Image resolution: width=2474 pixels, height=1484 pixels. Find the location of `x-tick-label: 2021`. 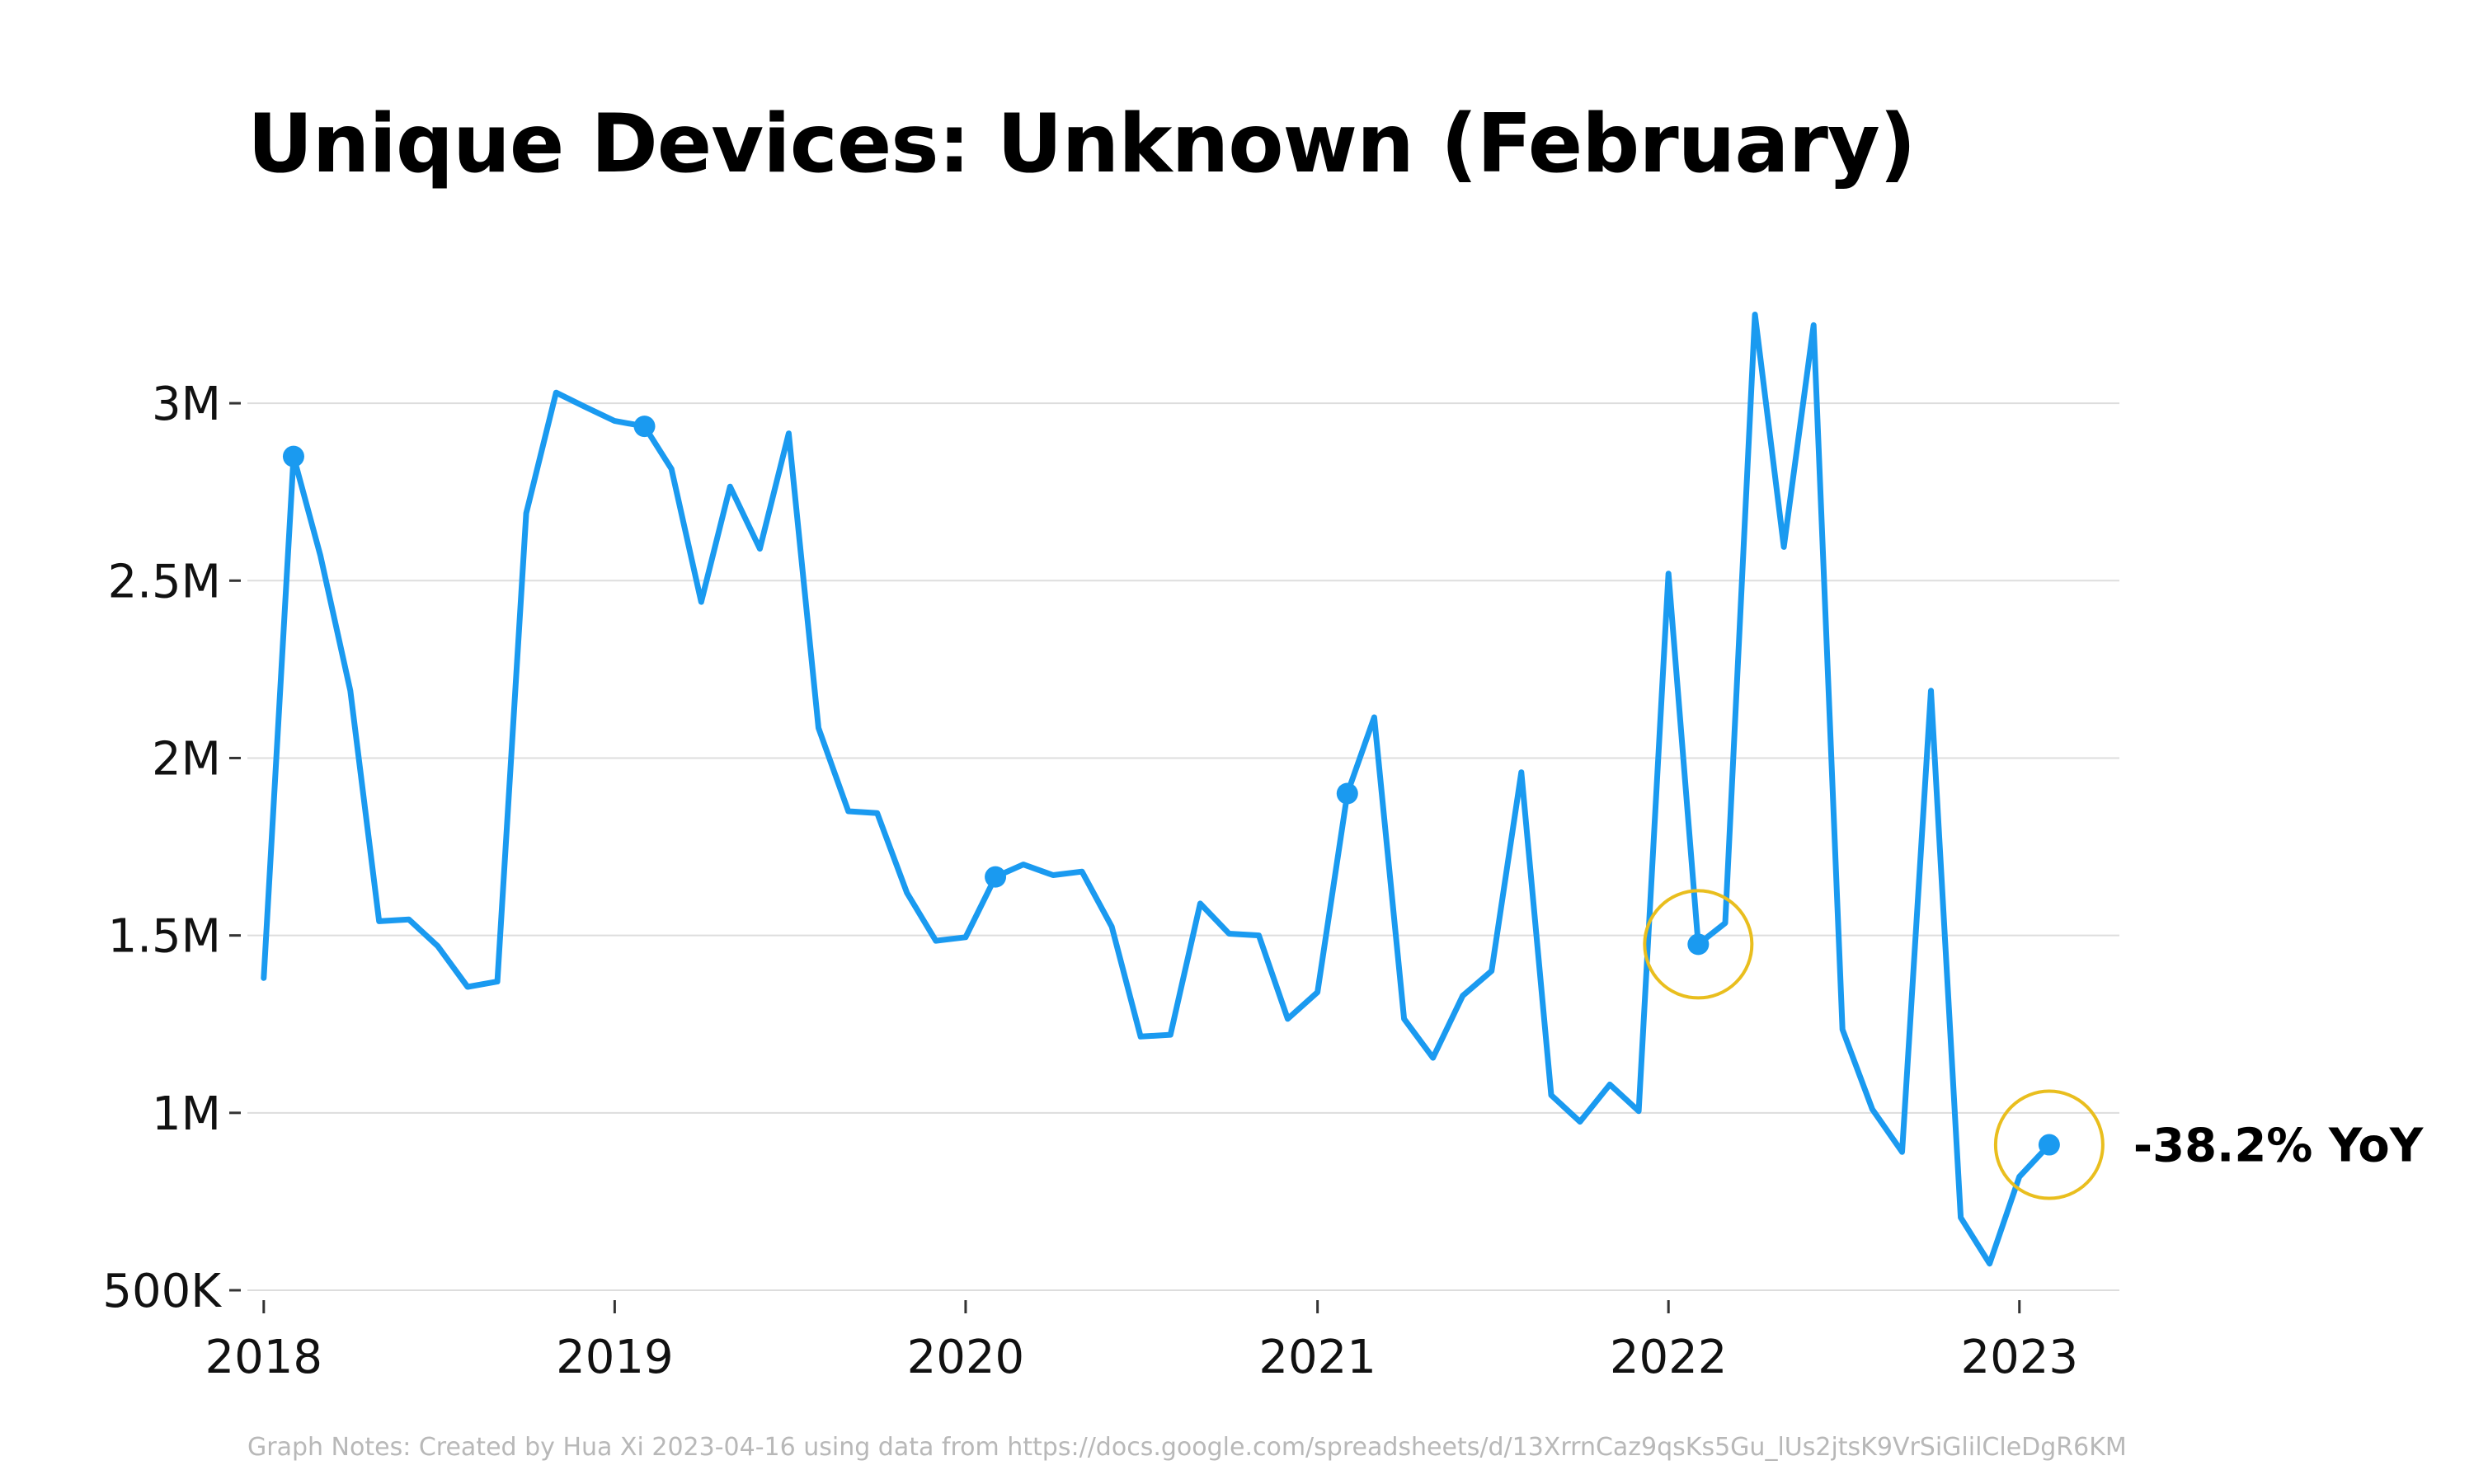

x-tick-label: 2021 is located at coordinates (1317, 1357).